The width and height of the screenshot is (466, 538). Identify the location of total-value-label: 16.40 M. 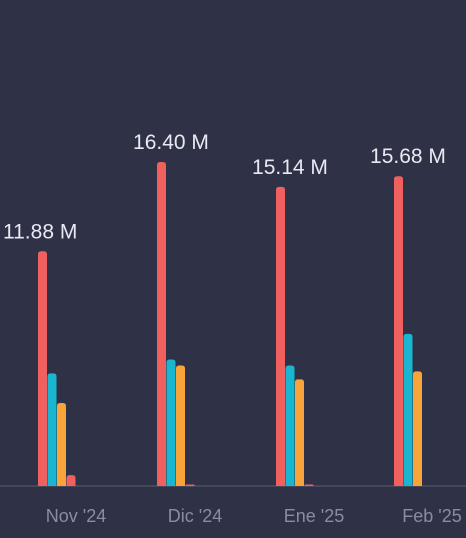
(171, 142).